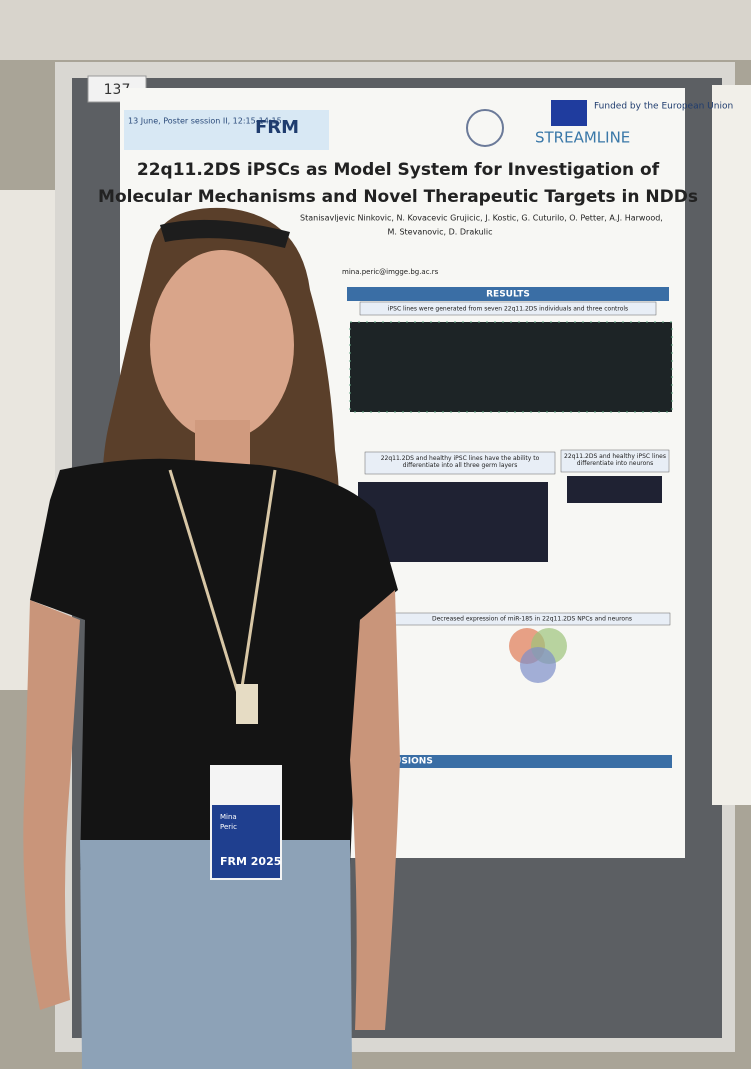 The width and height of the screenshot is (751, 1069). I want to click on meeting: FRM, so click(277, 127).